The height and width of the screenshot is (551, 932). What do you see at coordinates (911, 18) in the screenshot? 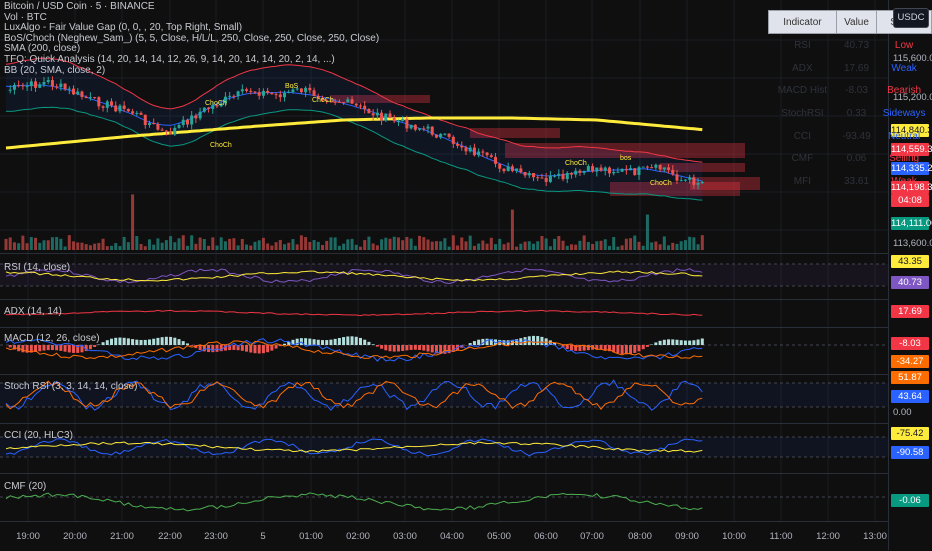
I see `currency-button: USDC` at bounding box center [911, 18].